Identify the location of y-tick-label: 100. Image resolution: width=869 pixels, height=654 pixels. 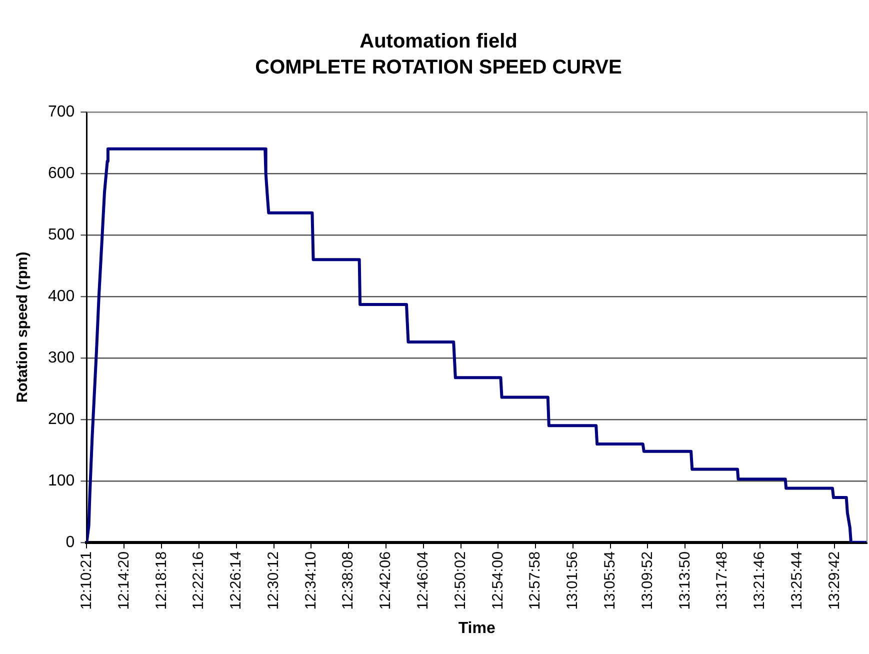
(61, 481).